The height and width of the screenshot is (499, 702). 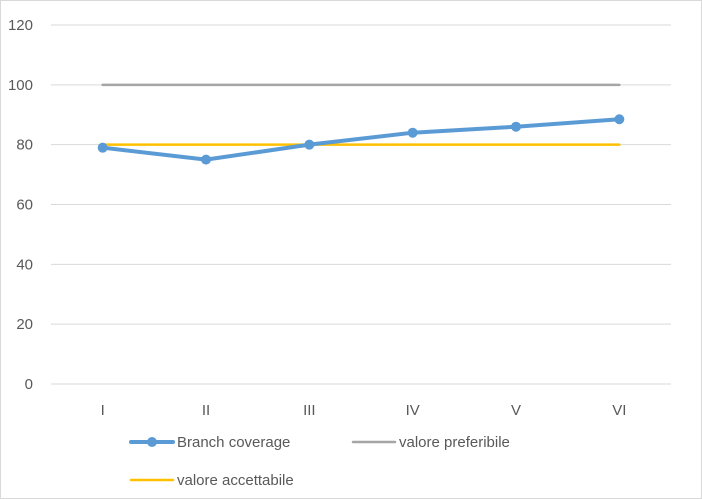 What do you see at coordinates (235, 480) in the screenshot?
I see `legend-label-valore-accettabile: valore accettabile` at bounding box center [235, 480].